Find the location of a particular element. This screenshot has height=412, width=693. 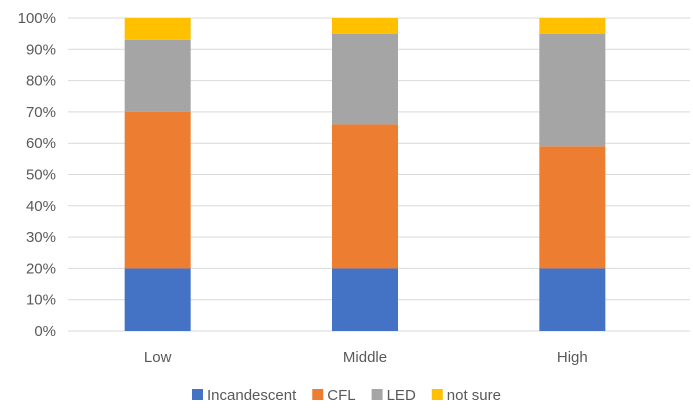

y-tick-label: 10% is located at coordinates (41, 300).